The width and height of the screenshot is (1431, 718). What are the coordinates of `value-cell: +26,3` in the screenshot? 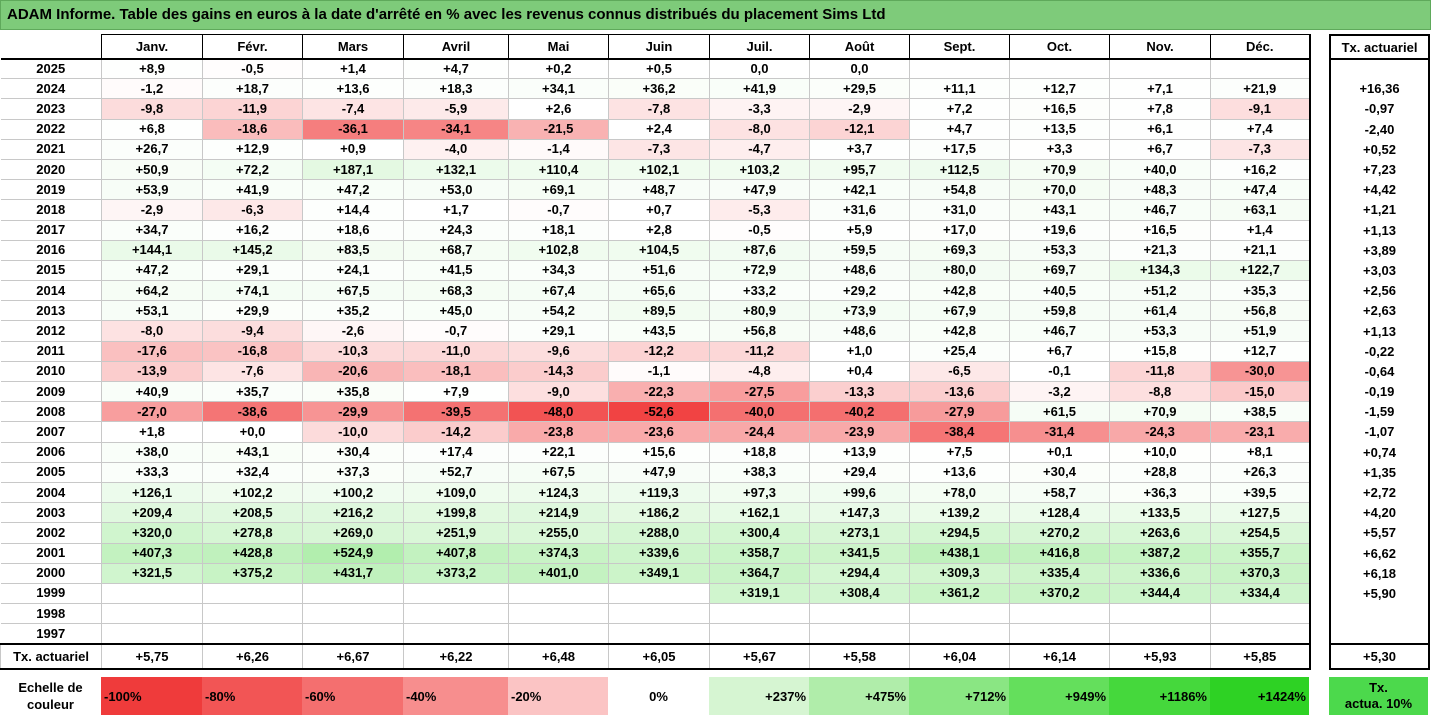 It's located at (1260, 472).